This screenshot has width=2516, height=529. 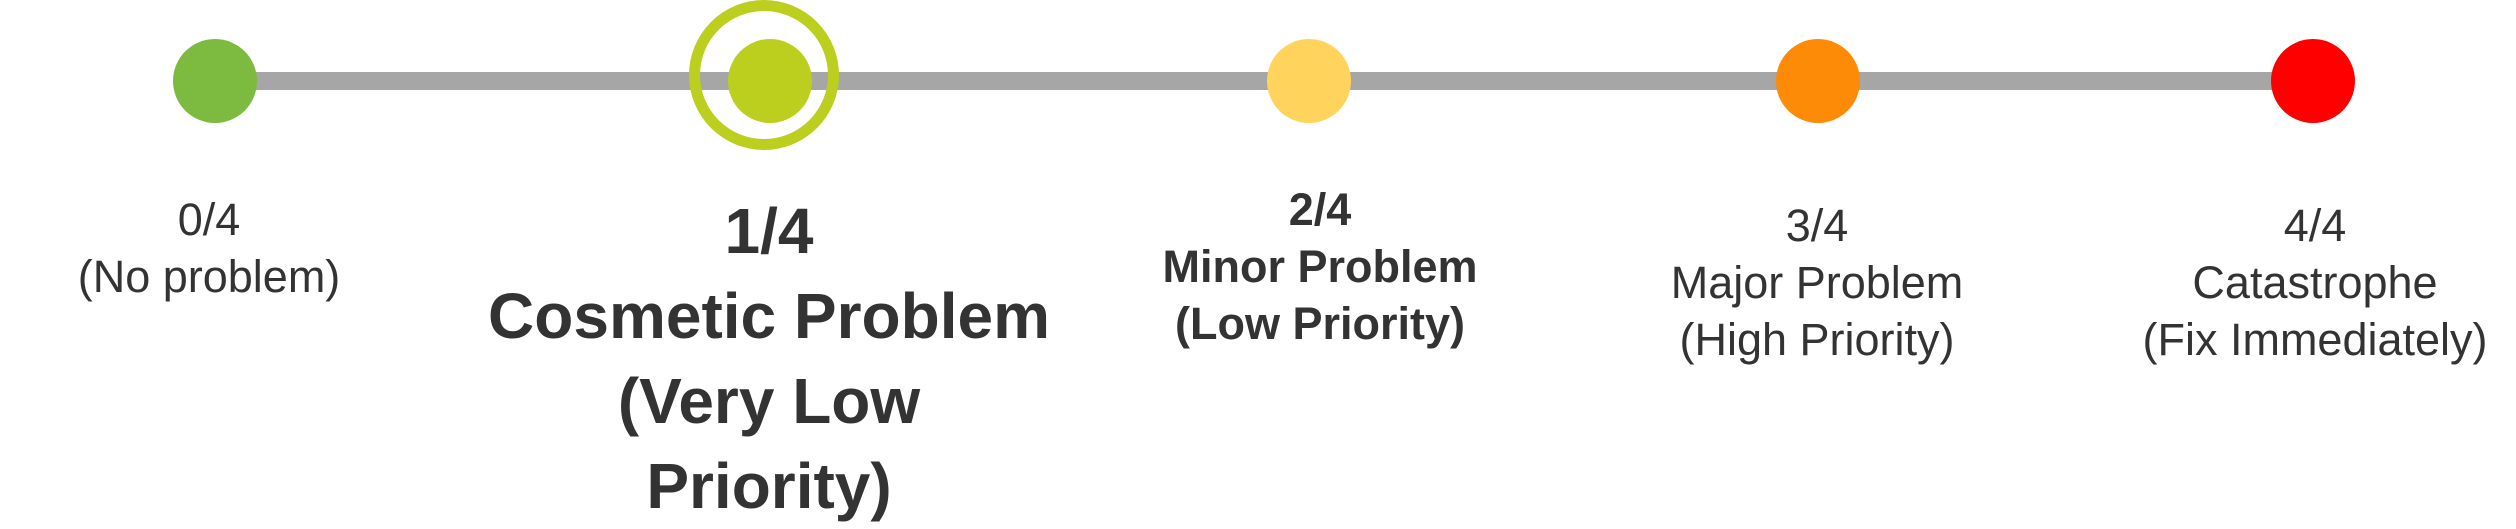 I want to click on severity-2-score: 2/4, so click(x=1320, y=209).